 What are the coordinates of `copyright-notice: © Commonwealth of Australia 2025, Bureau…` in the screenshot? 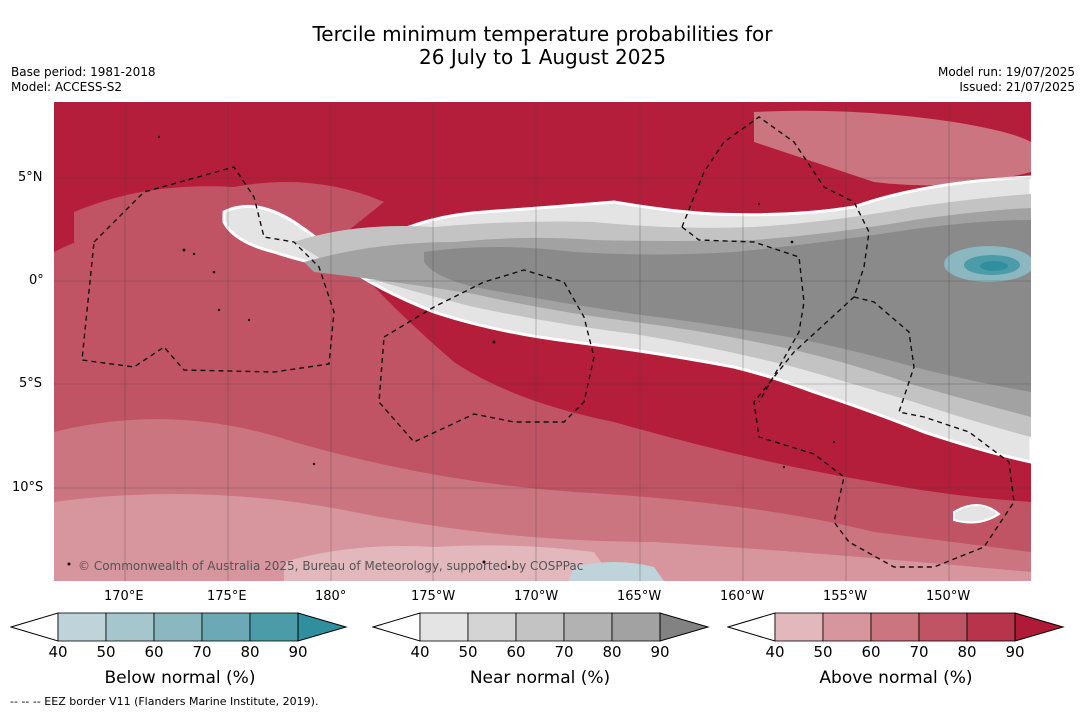 It's located at (331, 566).